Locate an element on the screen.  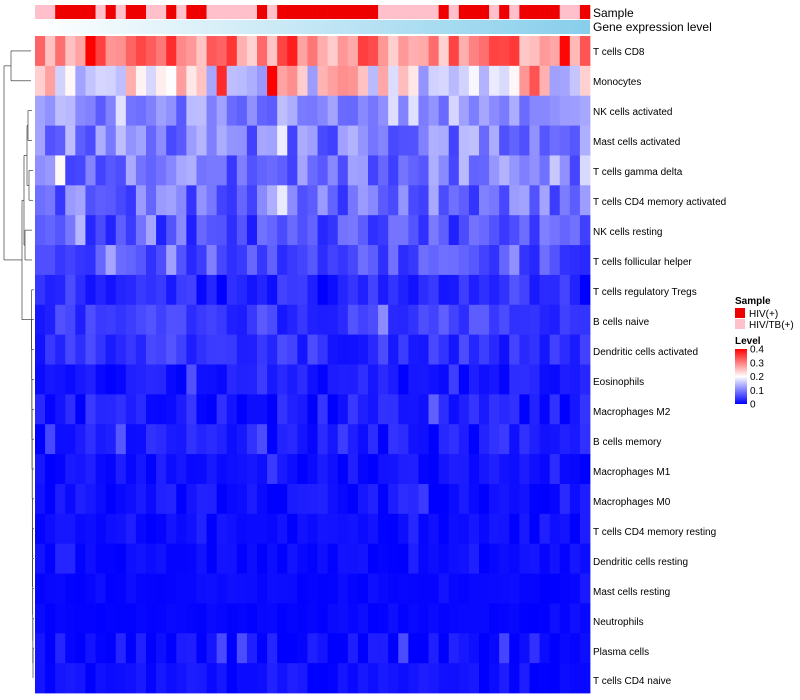
legend-level-tick: 0.3 is located at coordinates (757, 363).